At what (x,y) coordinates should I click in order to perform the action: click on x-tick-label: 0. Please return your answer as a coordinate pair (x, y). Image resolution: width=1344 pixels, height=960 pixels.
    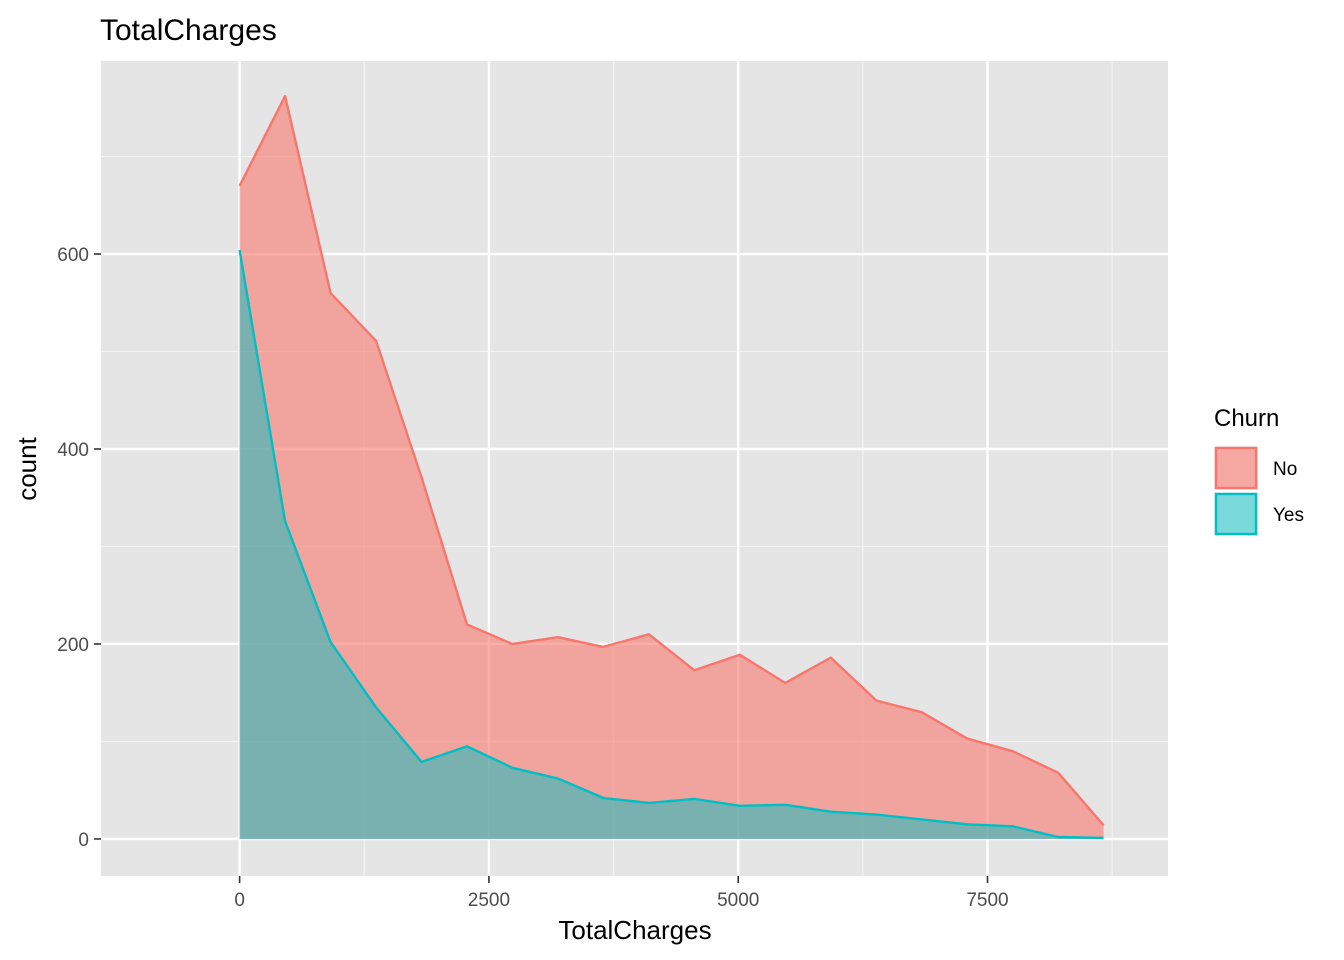
    Looking at the image, I should click on (239, 900).